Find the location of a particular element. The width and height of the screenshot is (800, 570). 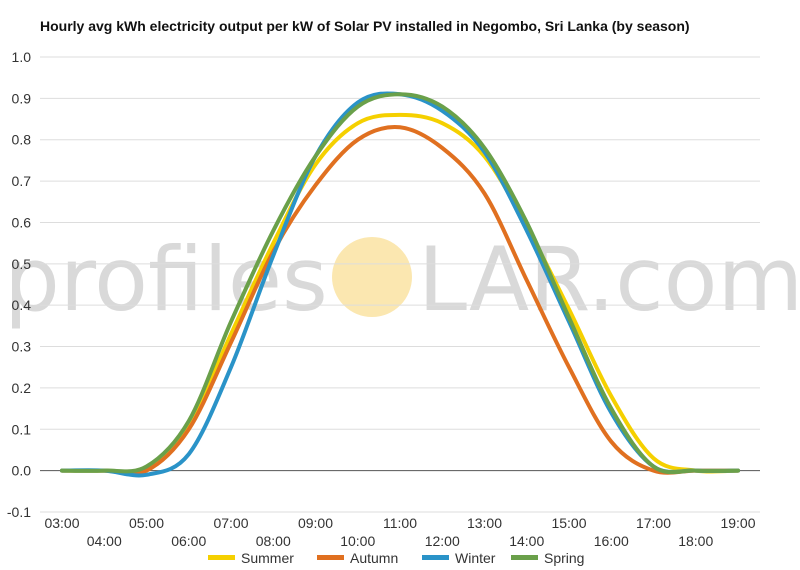

legend-label: Autumn is located at coordinates (374, 558).